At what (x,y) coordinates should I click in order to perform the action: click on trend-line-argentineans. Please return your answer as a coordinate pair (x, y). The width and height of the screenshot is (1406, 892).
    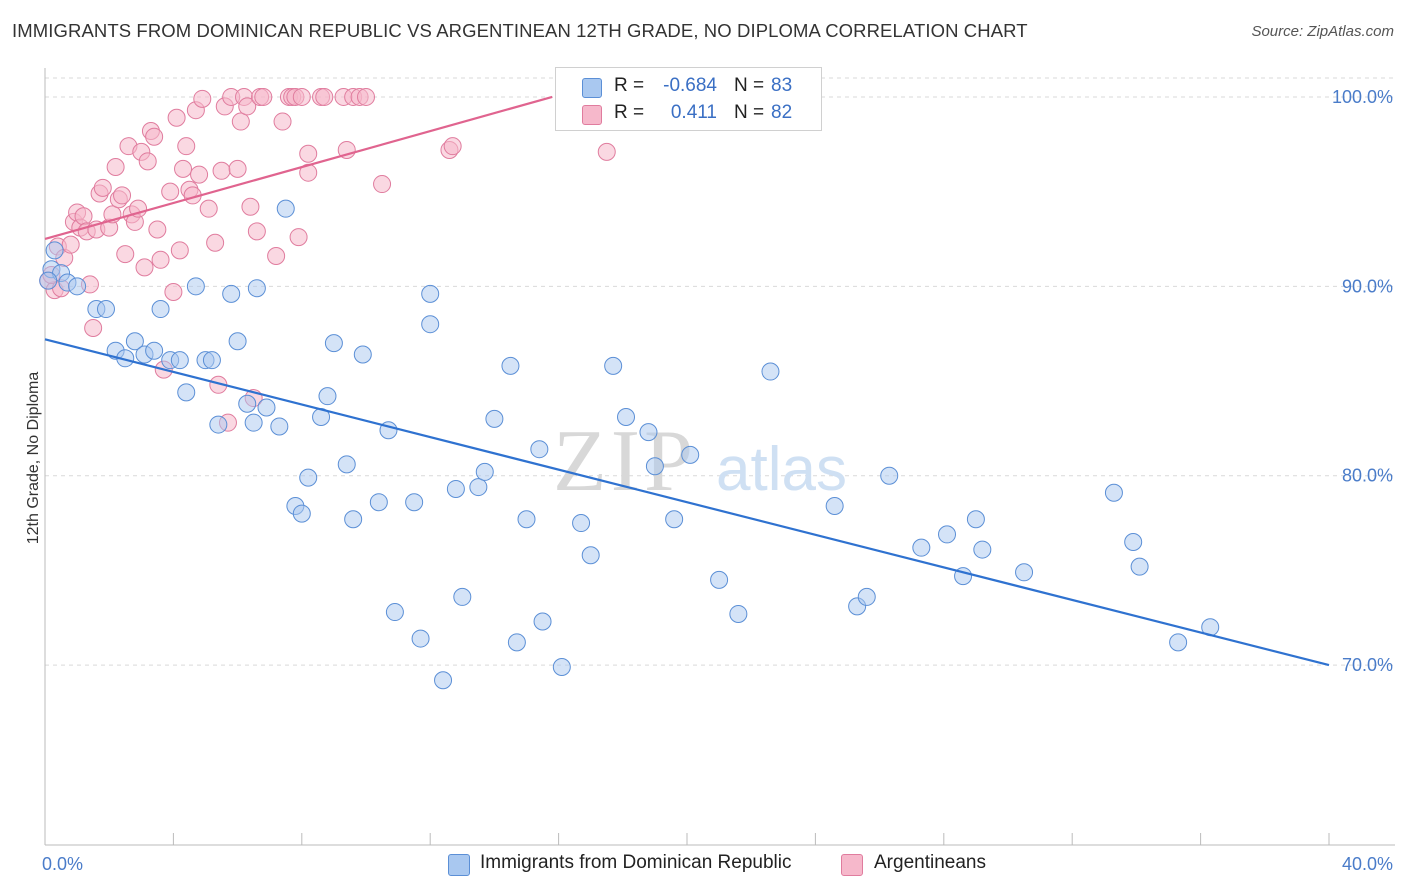
    Looking at the image, I should click on (298, 168).